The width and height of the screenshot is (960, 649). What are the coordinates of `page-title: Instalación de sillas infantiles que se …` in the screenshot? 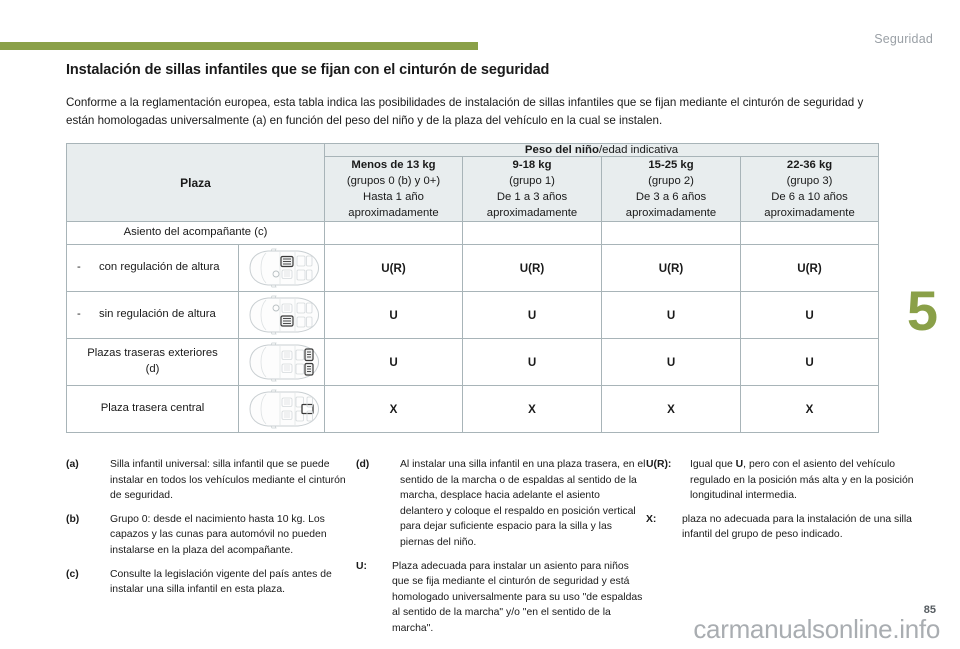 It's located at (308, 70).